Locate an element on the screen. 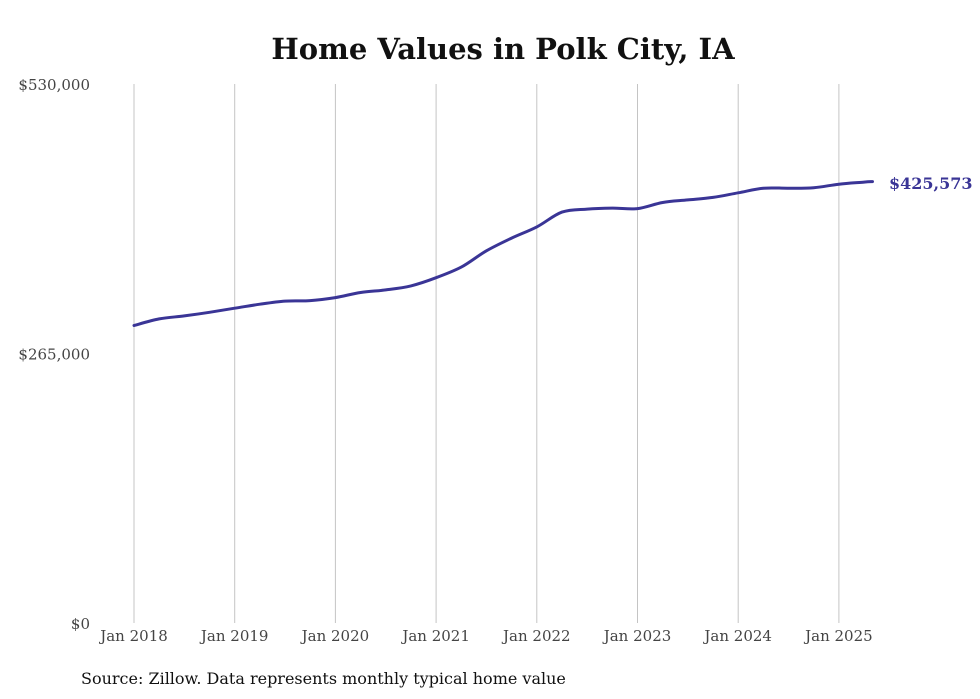  last-value-label: $425,573 is located at coordinates (931, 183).